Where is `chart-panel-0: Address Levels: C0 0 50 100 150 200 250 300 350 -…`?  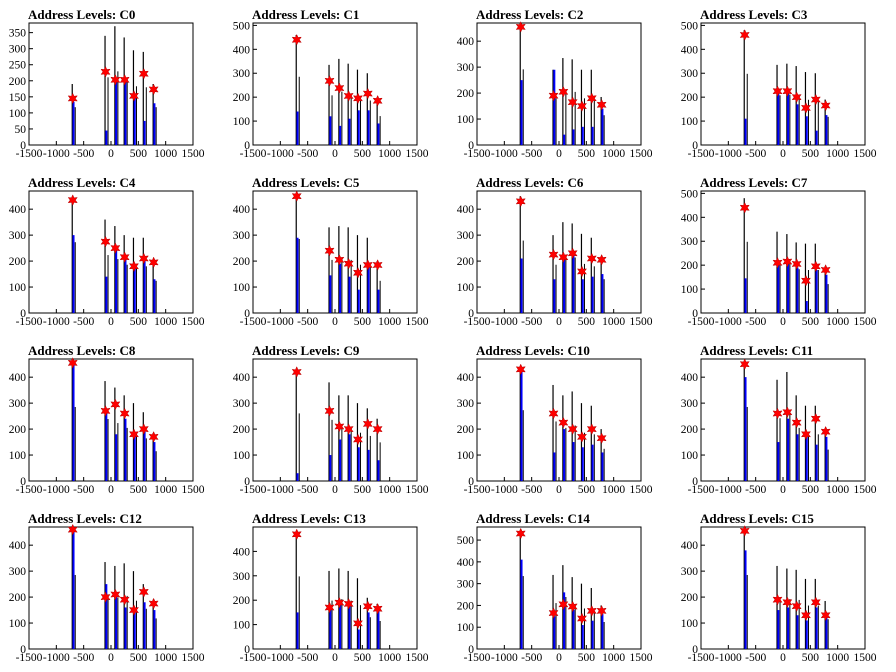 chart-panel-0: Address Levels: C0 0 50 100 150 200 250 300 350 -… is located at coordinates (107, 83).